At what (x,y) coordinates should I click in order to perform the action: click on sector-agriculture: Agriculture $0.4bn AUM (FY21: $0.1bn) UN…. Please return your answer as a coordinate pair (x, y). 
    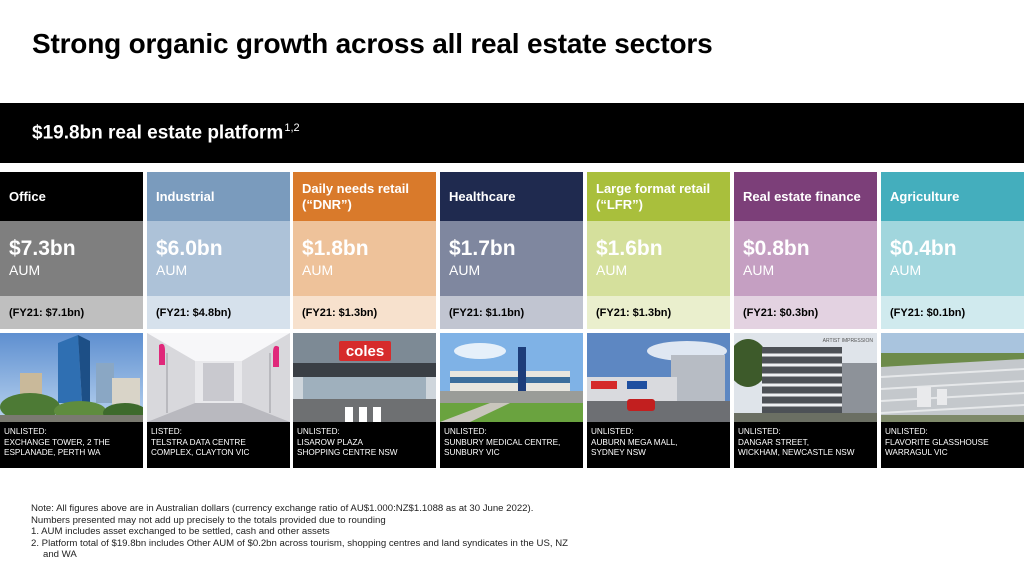
    Looking at the image, I should click on (952, 324).